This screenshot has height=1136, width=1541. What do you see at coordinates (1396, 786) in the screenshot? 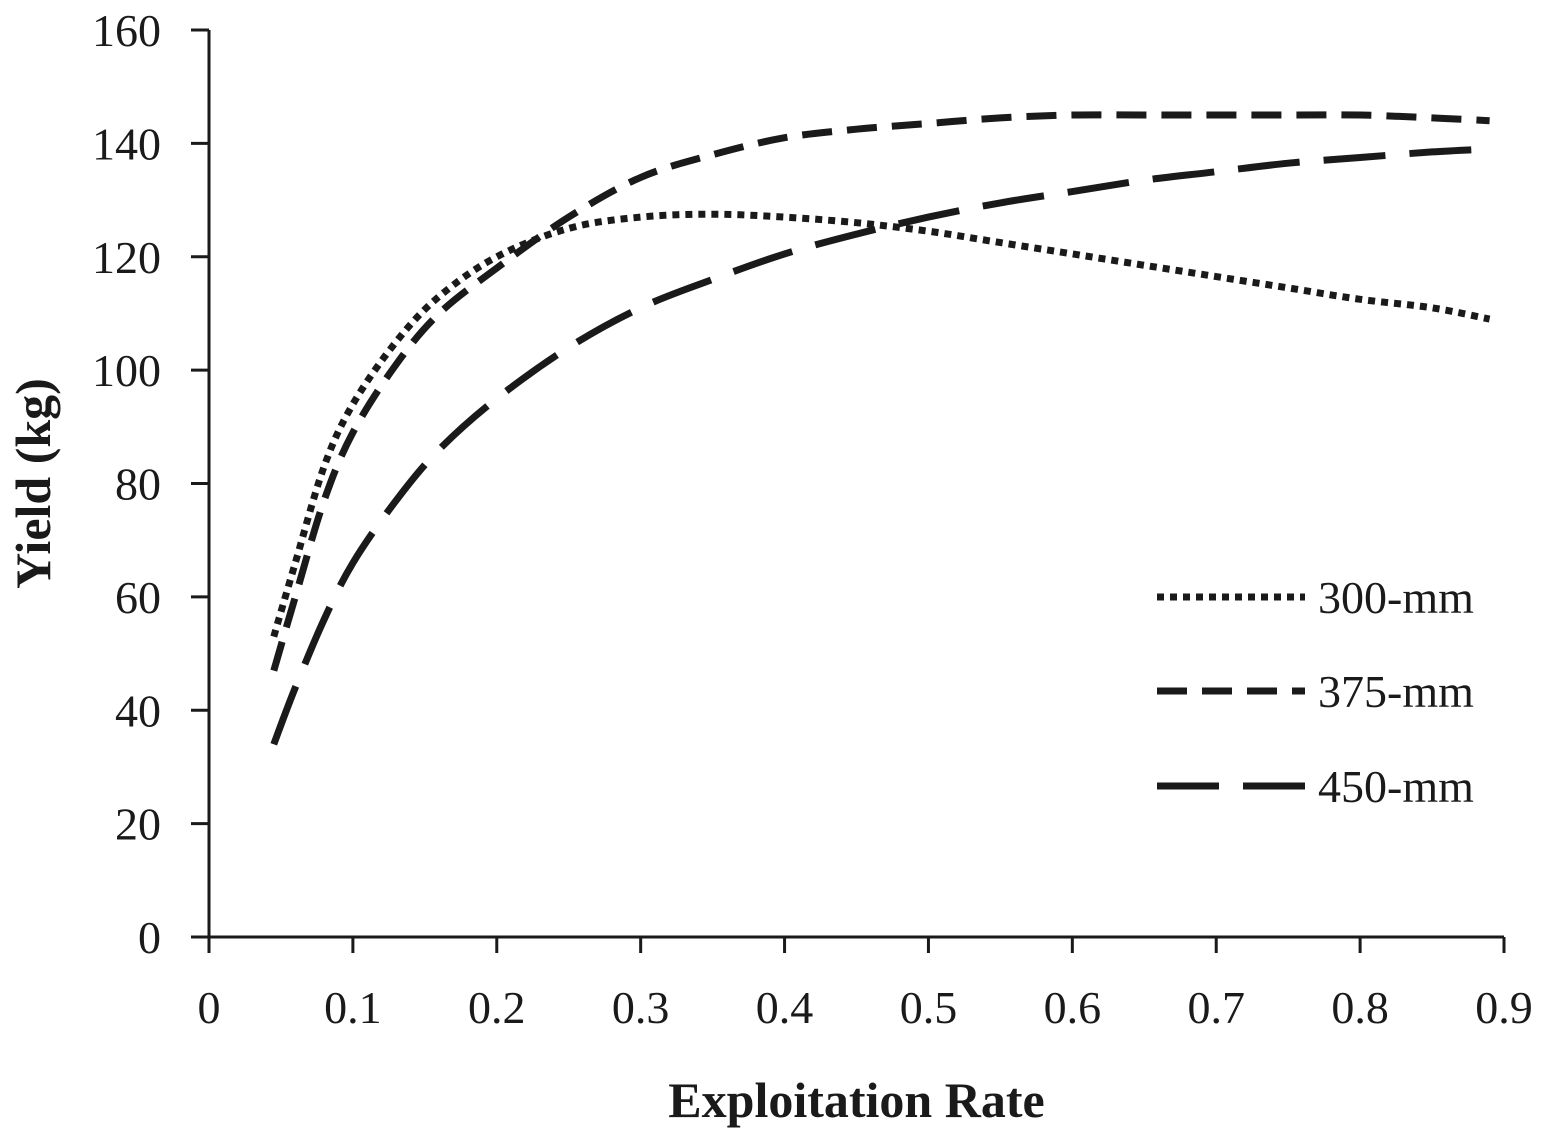
I see `legend-label: 450-mm` at bounding box center [1396, 786].